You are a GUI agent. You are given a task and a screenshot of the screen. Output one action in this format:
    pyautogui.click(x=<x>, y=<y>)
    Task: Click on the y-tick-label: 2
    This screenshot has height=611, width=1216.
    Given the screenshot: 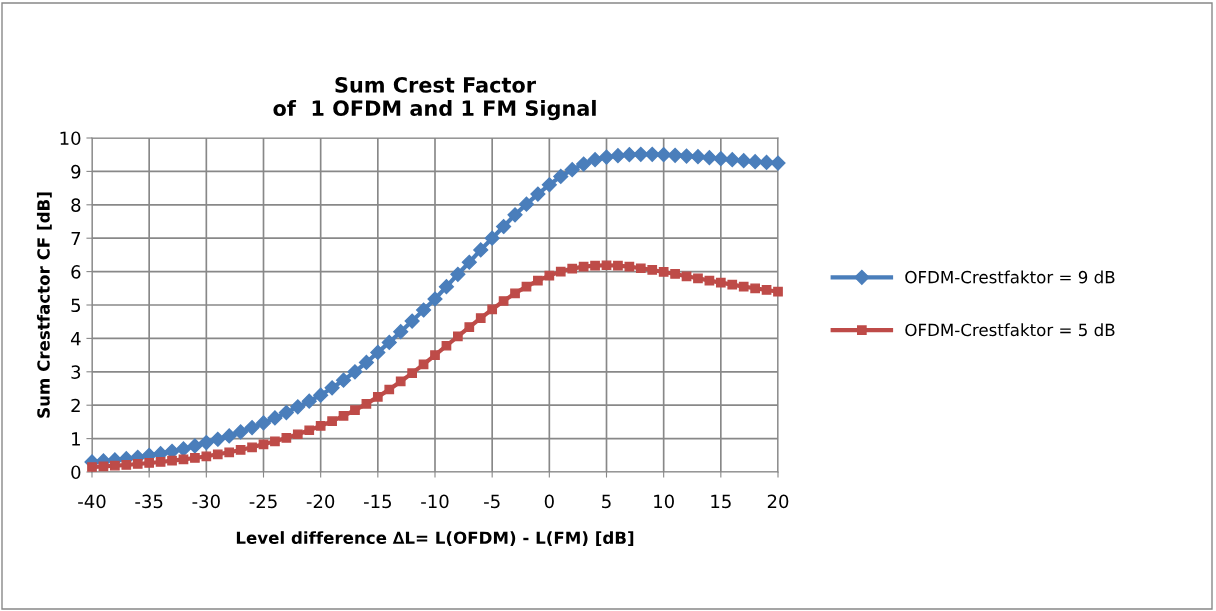 What is the action you would take?
    pyautogui.click(x=75, y=405)
    